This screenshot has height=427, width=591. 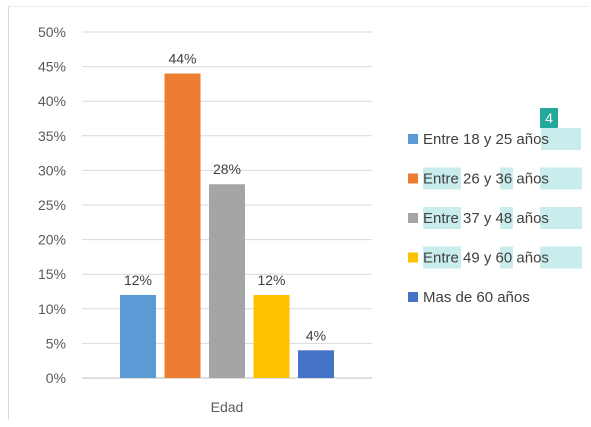 What do you see at coordinates (52, 101) in the screenshot?
I see `y-tick-label: 40%` at bounding box center [52, 101].